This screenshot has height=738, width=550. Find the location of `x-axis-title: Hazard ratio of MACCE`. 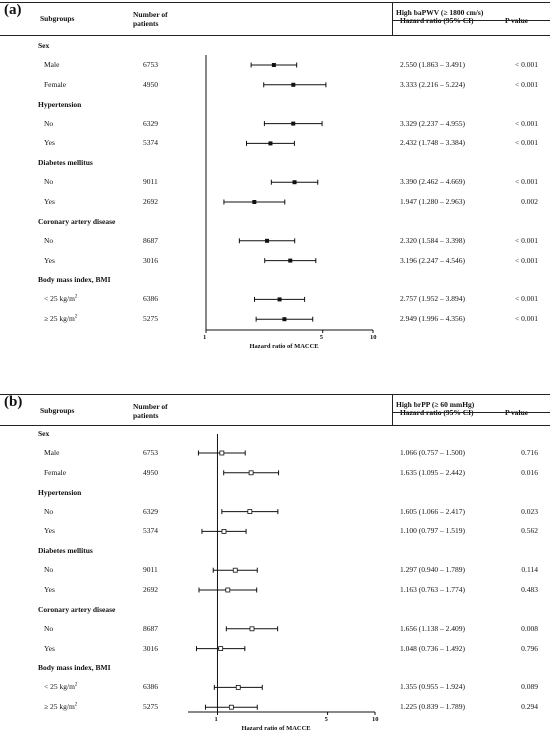

x-axis-title: Hazard ratio of MACCE is located at coordinates (276, 728).